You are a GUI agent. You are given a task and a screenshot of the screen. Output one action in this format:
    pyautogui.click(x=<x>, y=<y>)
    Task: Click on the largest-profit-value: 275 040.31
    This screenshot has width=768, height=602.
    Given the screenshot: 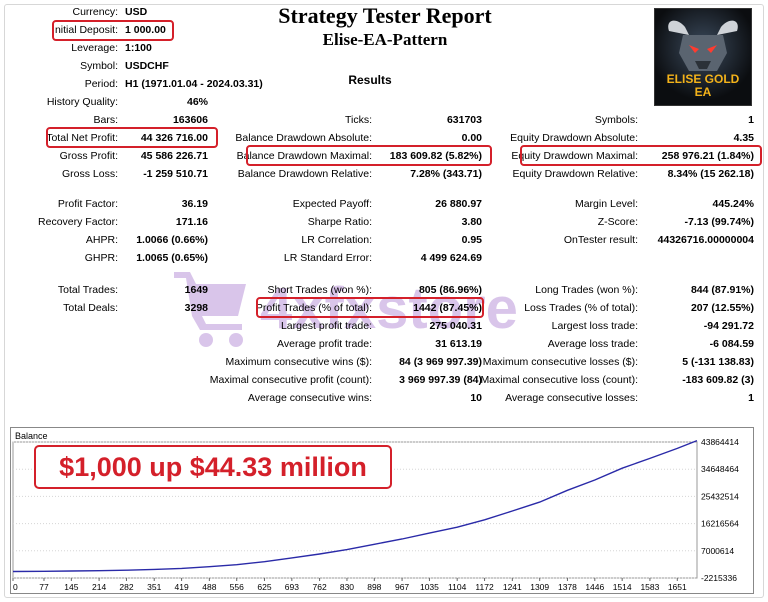 What is the action you would take?
    pyautogui.click(x=455, y=326)
    